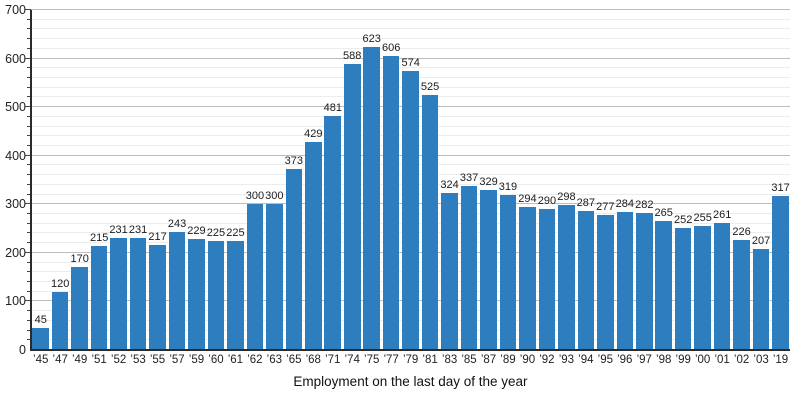  What do you see at coordinates (566, 360) in the screenshot?
I see `x-tick-label: ’93` at bounding box center [566, 360].